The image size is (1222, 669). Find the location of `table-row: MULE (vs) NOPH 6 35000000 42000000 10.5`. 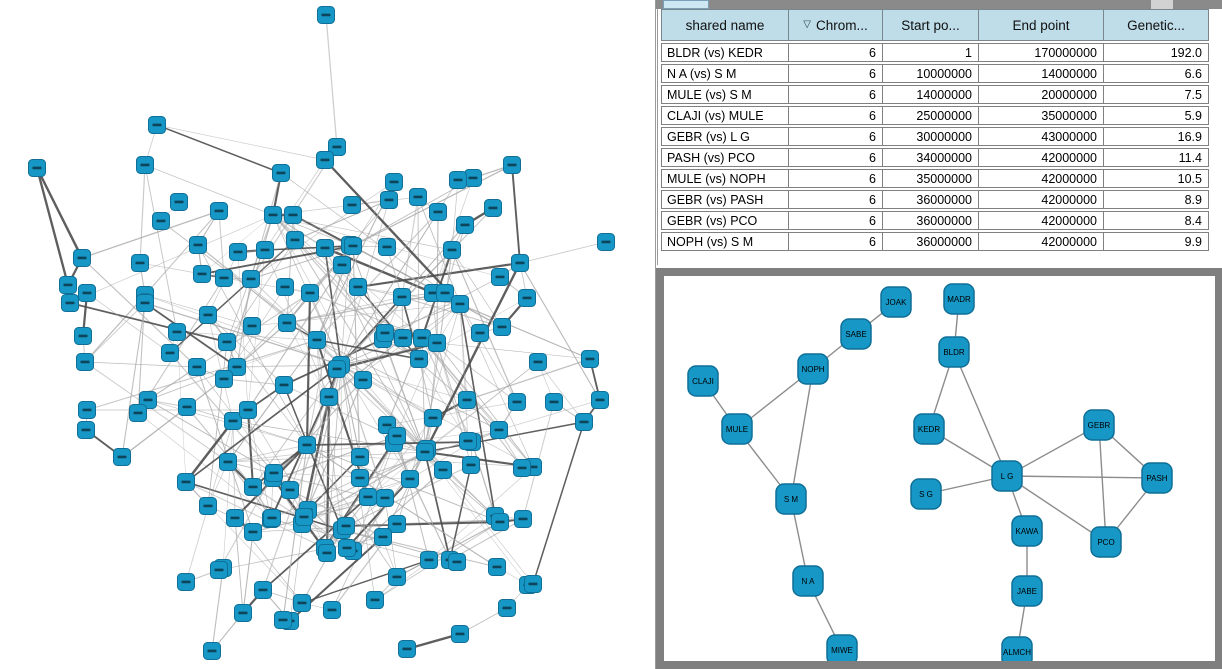

table-row: MULE (vs) NOPH 6 35000000 42000000 10.5 is located at coordinates (939, 178).